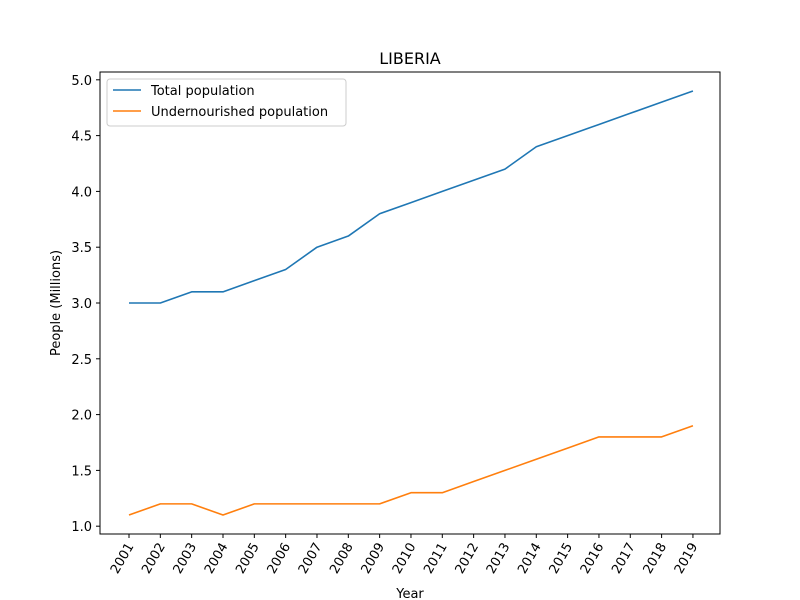 This screenshot has width=800, height=600. What do you see at coordinates (81, 527) in the screenshot?
I see `y-tick-label: 1.0` at bounding box center [81, 527].